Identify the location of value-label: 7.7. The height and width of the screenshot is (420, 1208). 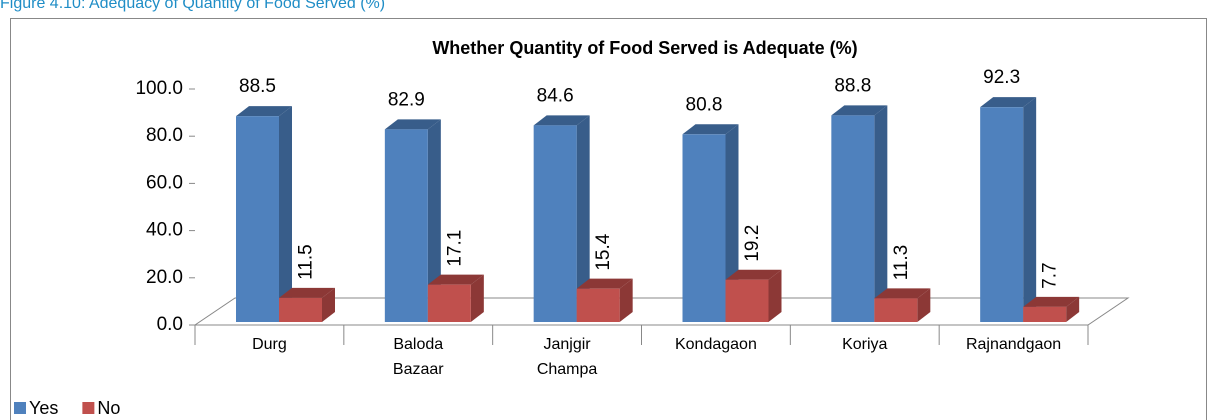
(1050, 275).